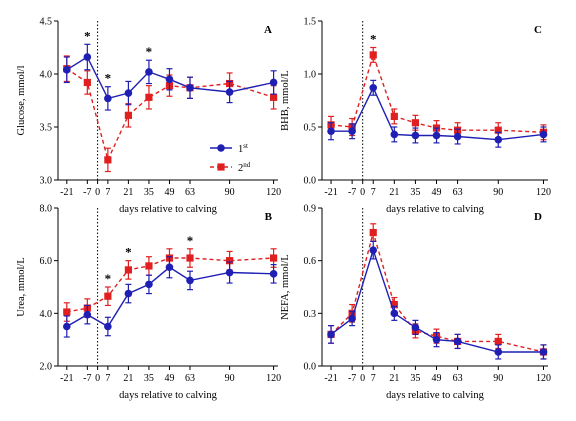  Describe the element at coordinates (310, 75) in the screenshot. I see `y-tick-label: 1.0` at that location.